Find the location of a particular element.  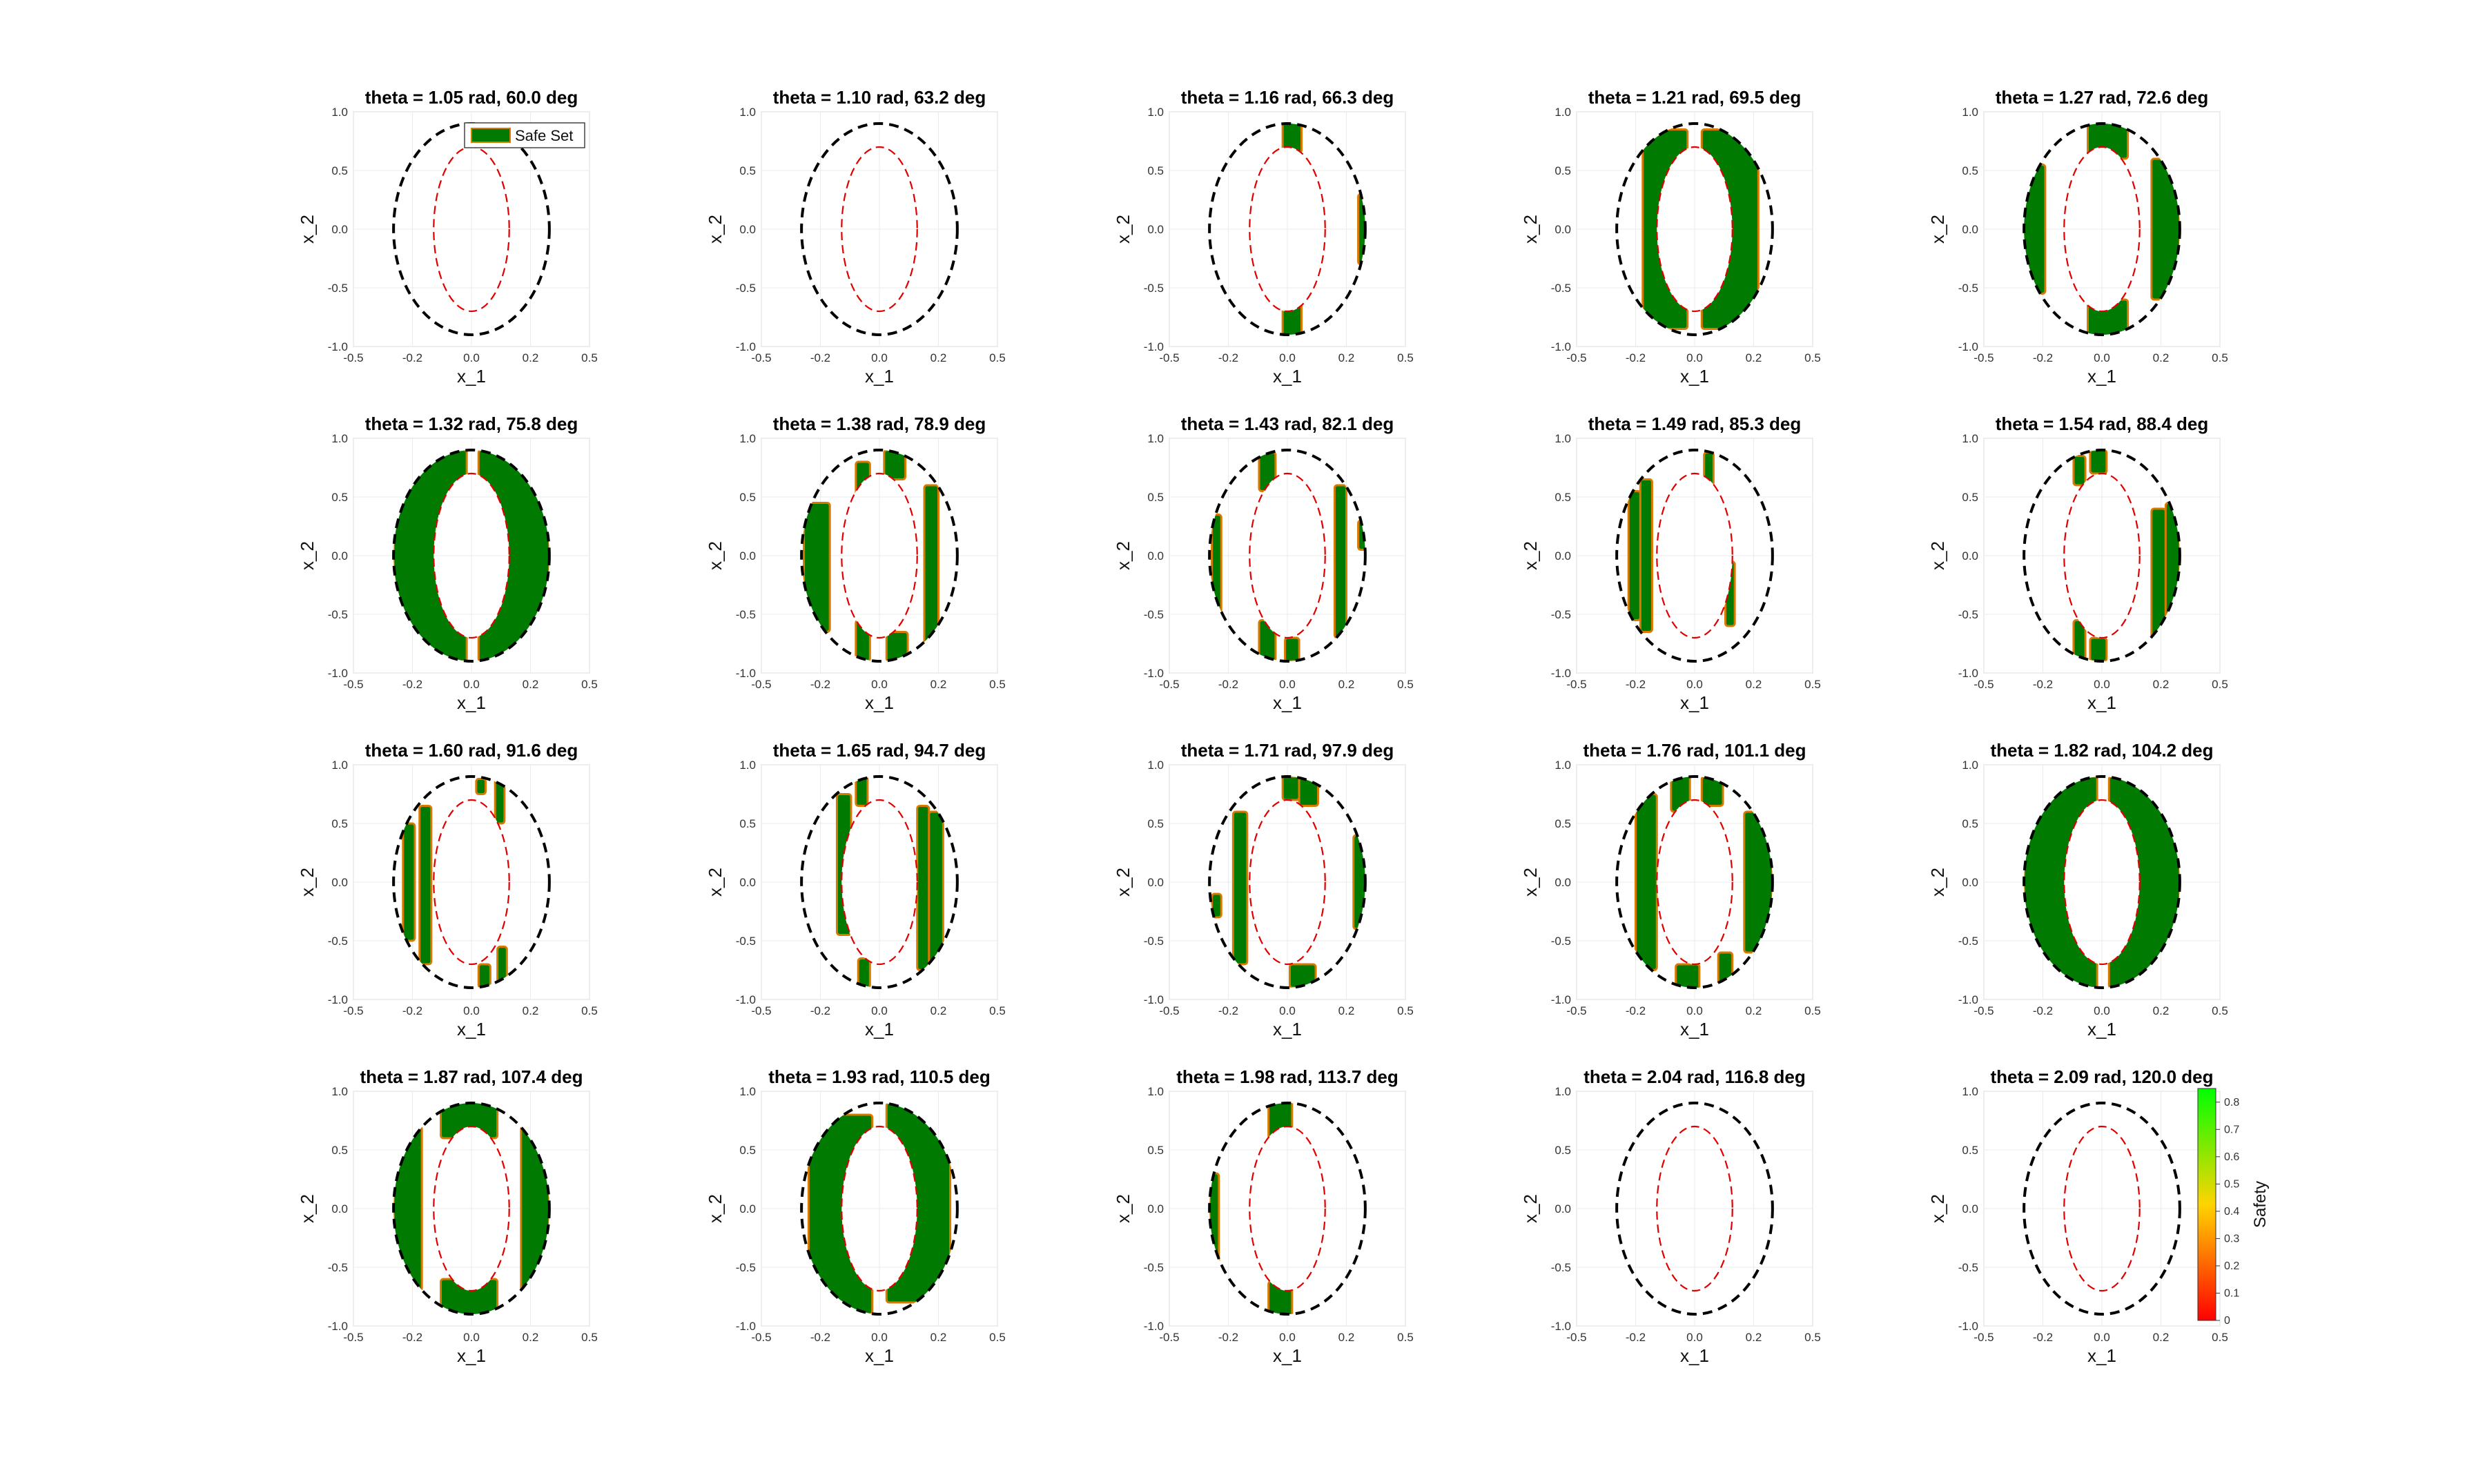

subplot-title: theta = 1.38 rad, 78.9 deg is located at coordinates (879, 424).